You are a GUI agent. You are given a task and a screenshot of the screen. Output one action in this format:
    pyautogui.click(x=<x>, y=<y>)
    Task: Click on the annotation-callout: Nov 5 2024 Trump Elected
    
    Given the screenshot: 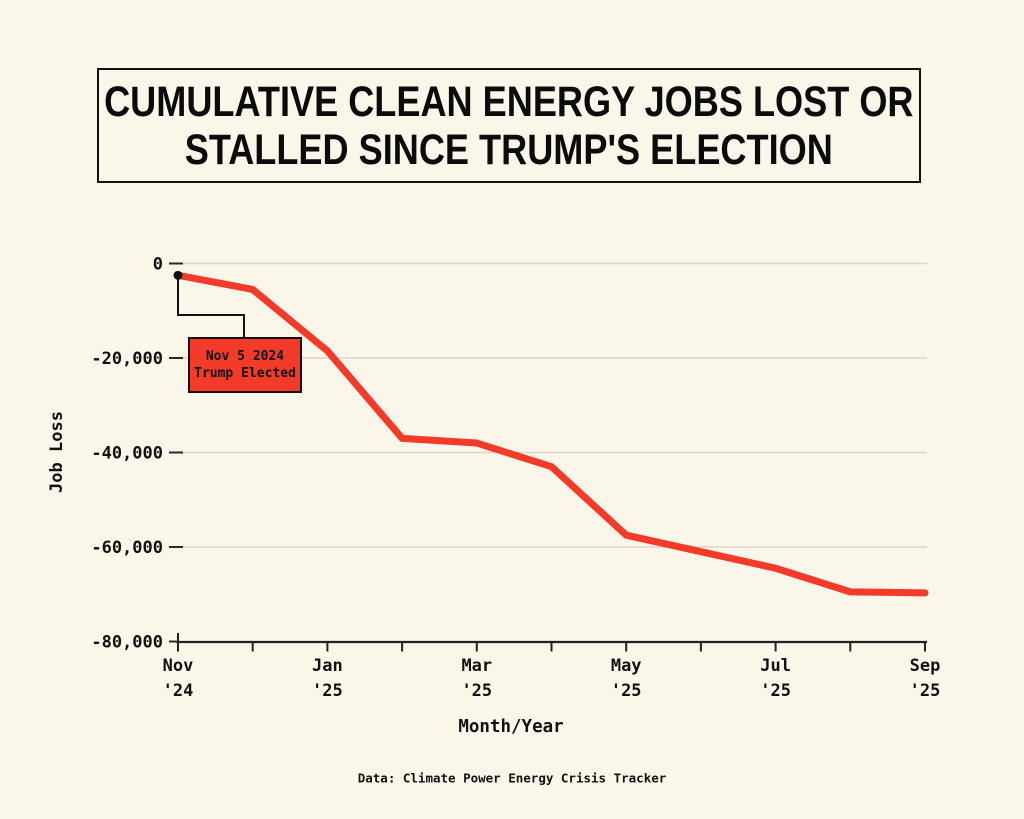 What is the action you would take?
    pyautogui.click(x=245, y=365)
    